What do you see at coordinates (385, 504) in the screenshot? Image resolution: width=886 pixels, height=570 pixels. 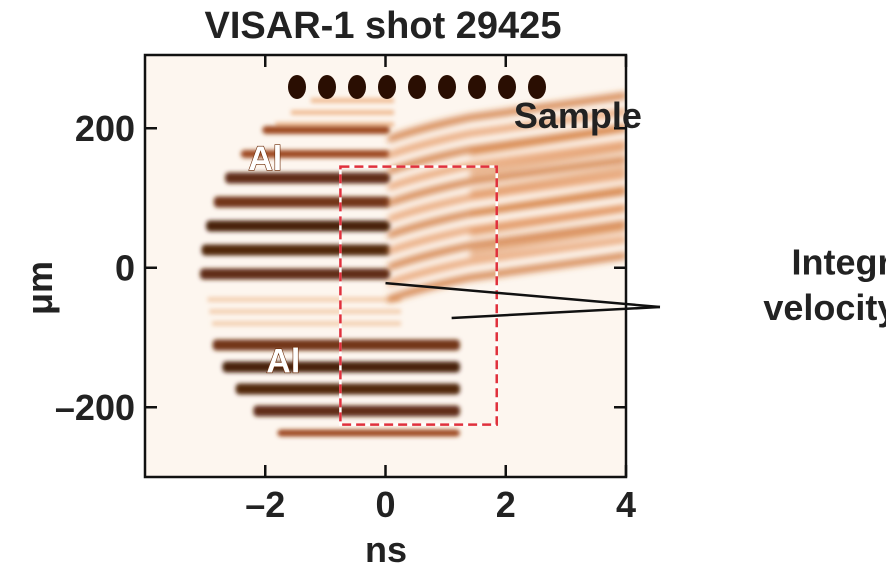 I see `x-tick-label: 0` at bounding box center [385, 504].